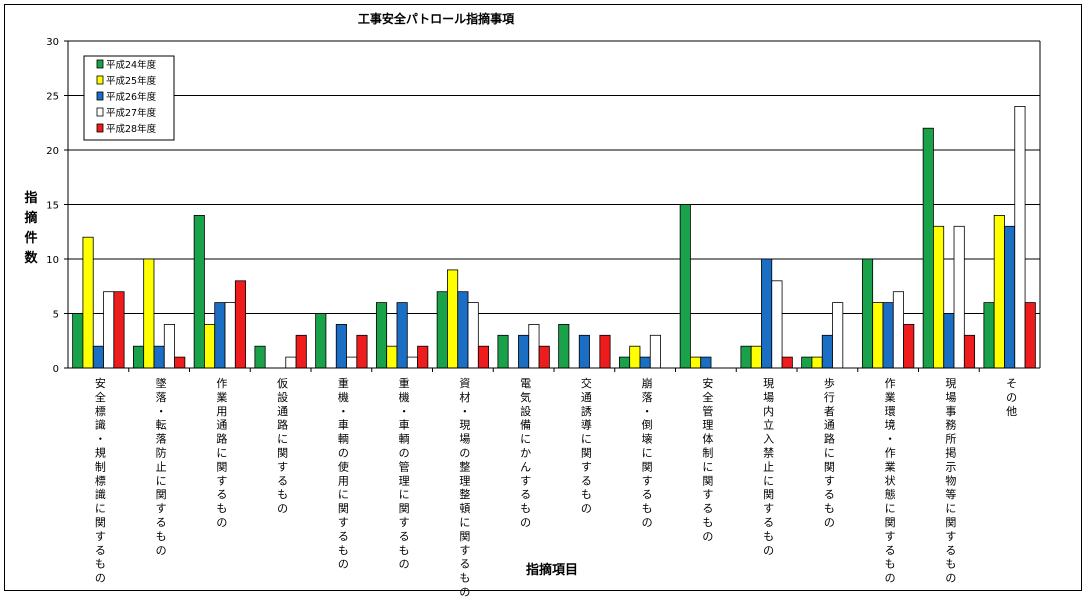  I want to click on y-axis-title-text: 指摘件数, so click(31, 228).